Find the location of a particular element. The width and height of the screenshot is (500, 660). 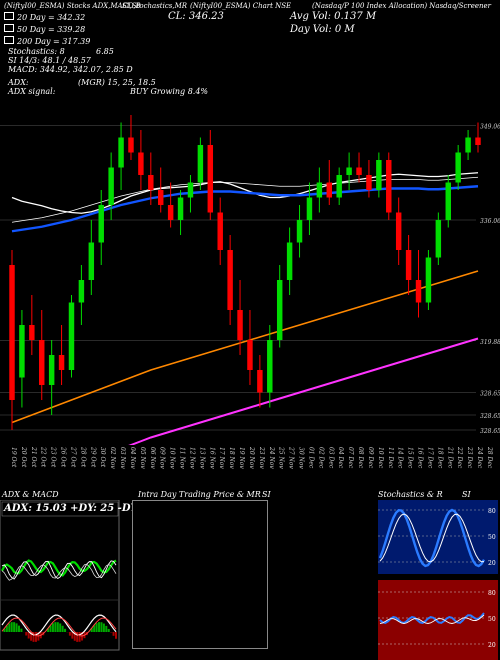

date-label: 19 Nov is located at coordinates (241, 458).